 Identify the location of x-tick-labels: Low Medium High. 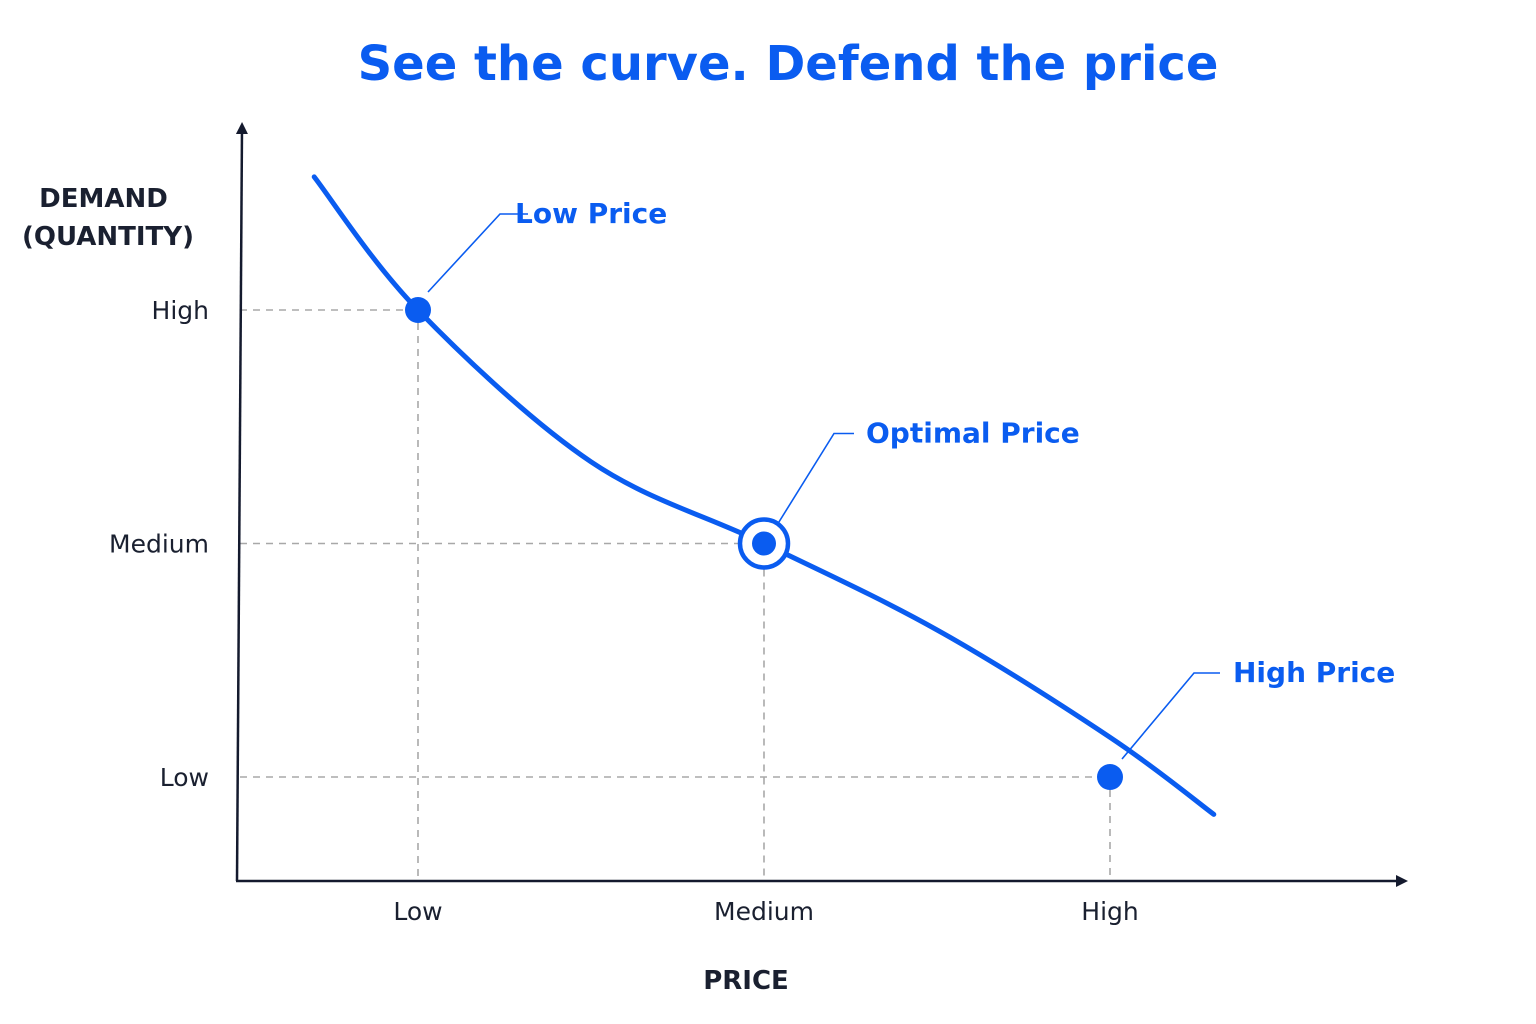
(765, 911).